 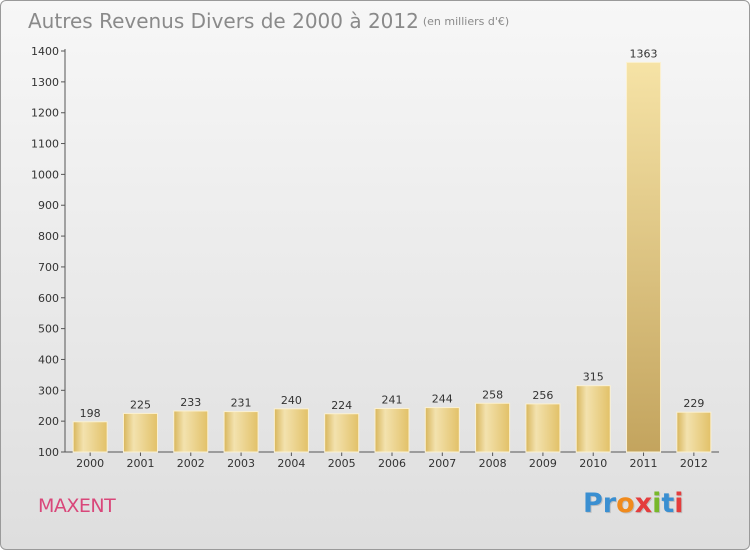 What do you see at coordinates (342, 463) in the screenshot?
I see `x-tick-label: 2005` at bounding box center [342, 463].